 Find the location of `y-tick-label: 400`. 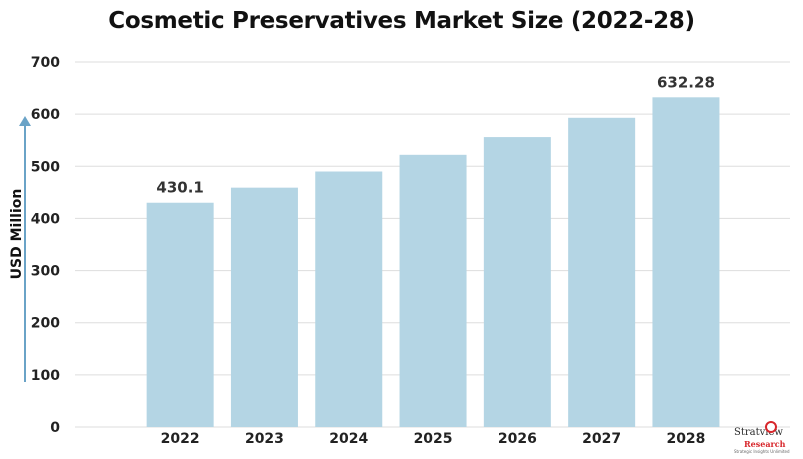

y-tick-label: 400 is located at coordinates (45, 219).